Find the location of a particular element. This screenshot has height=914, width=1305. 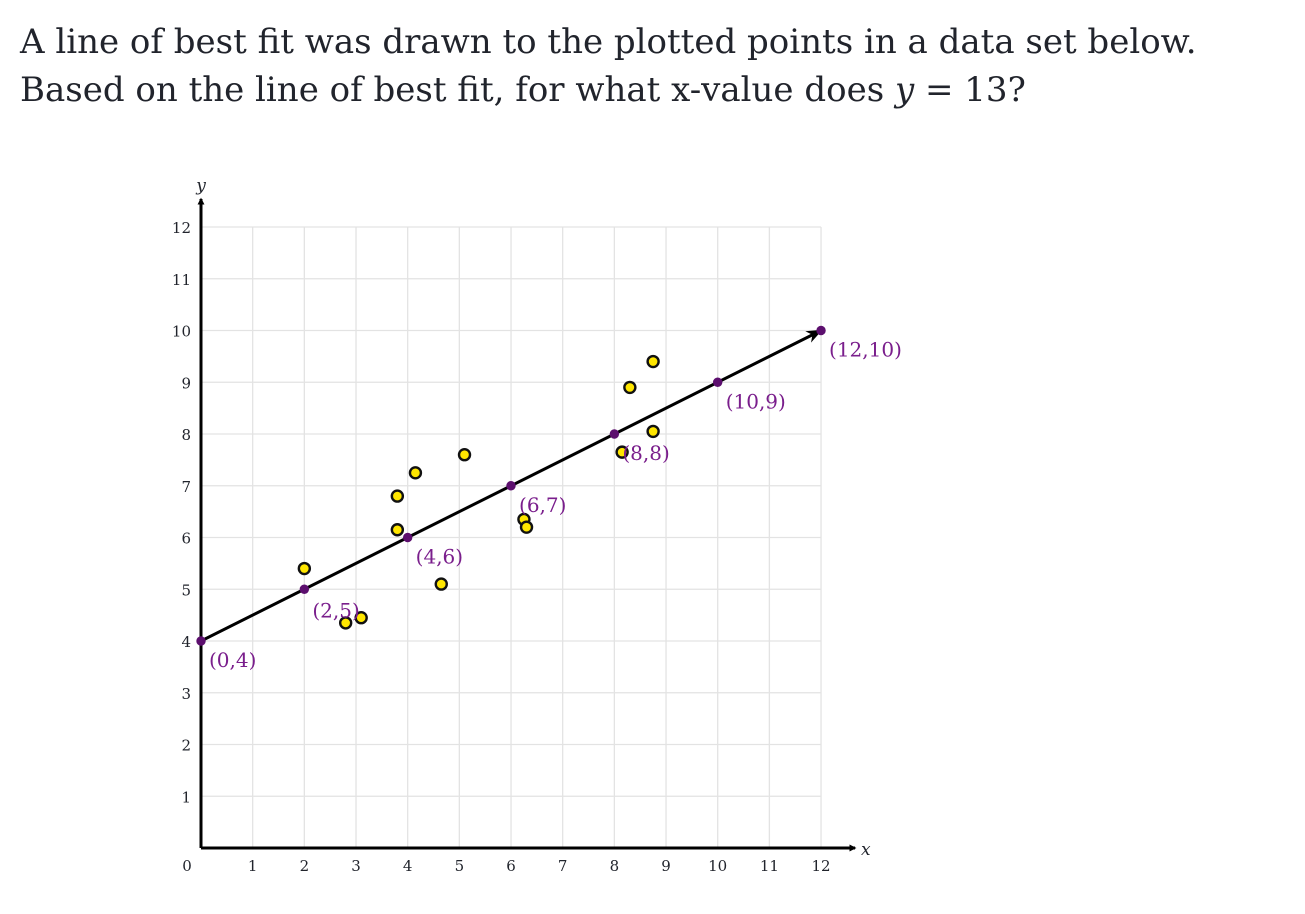

line-point-label-2-5: (2,5) is located at coordinates (335, 610).